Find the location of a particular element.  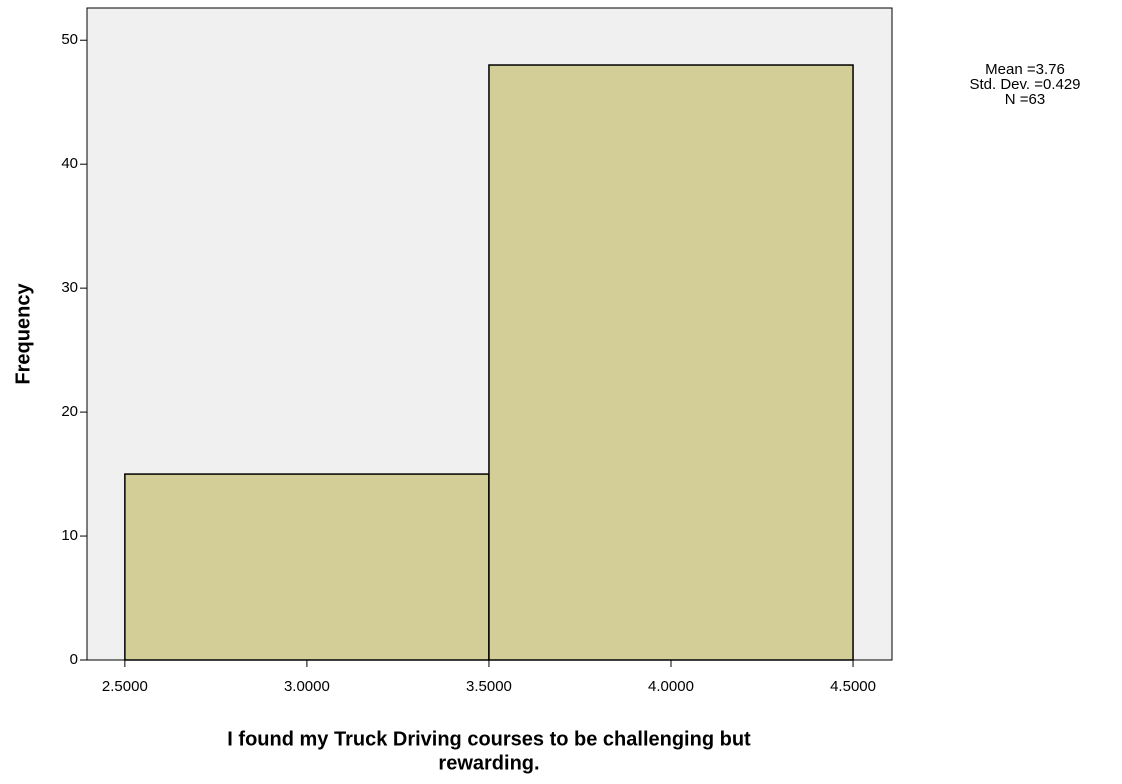

x-axis-label: rewarding. is located at coordinates (488, 763).